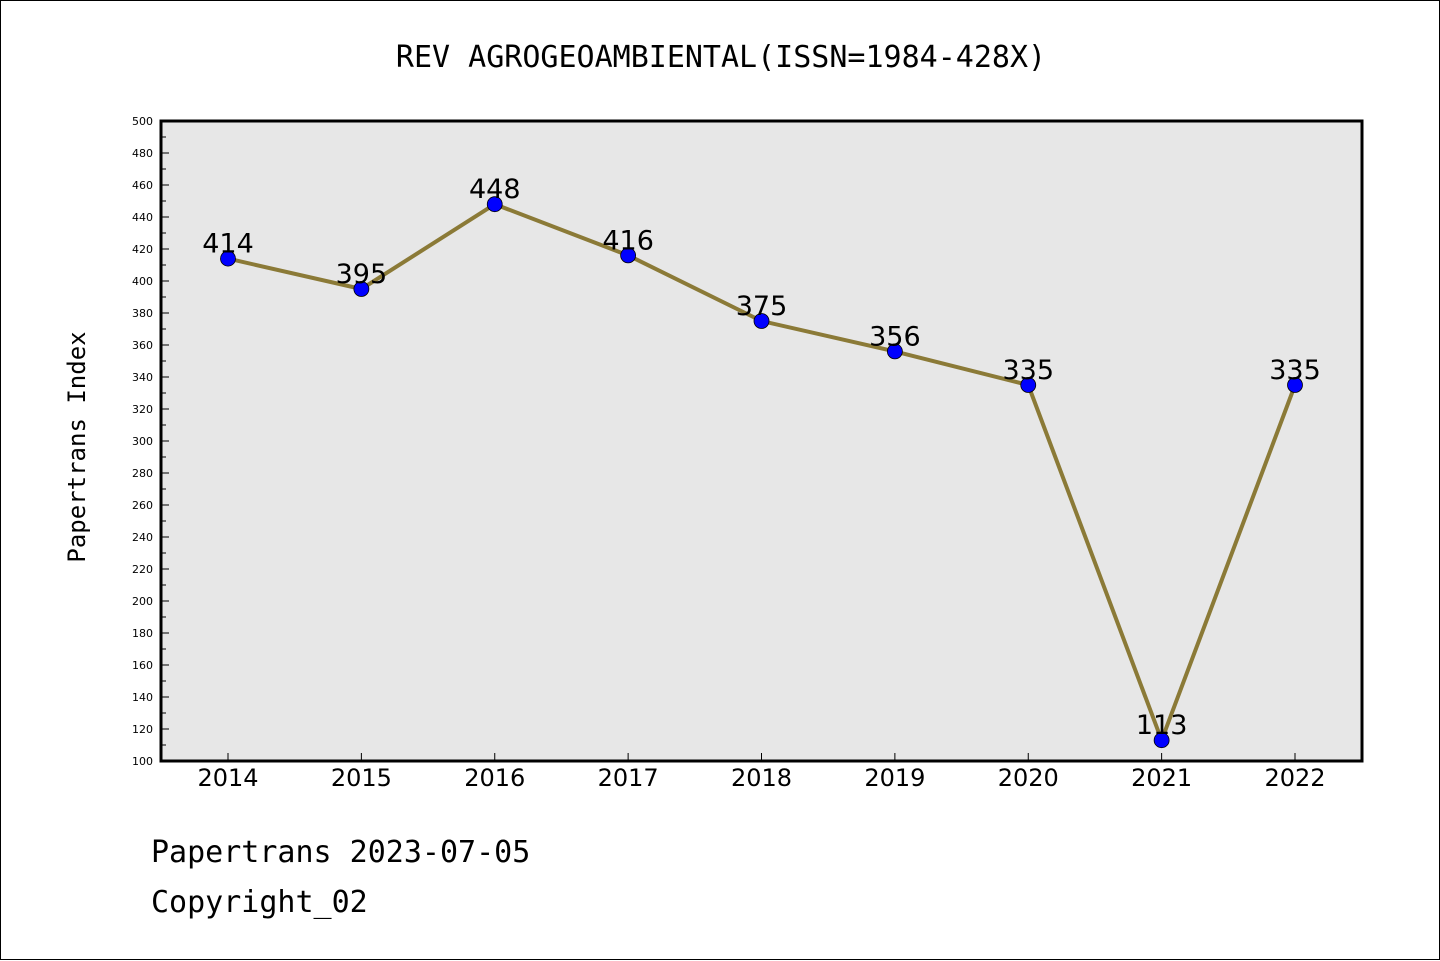  Describe the element at coordinates (894, 778) in the screenshot. I see `x-tick-label: 2019` at that location.